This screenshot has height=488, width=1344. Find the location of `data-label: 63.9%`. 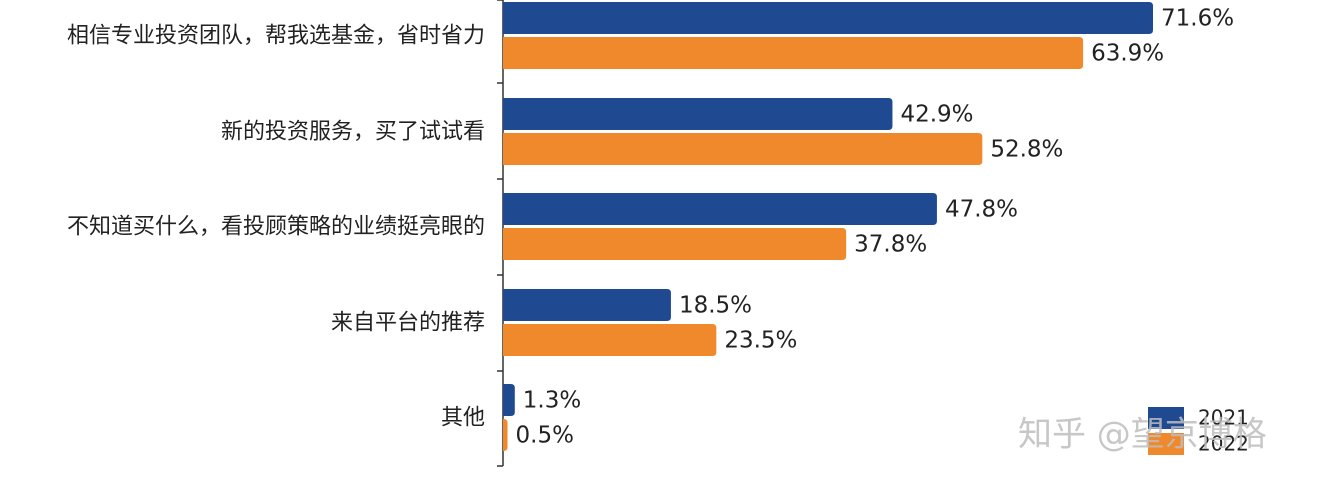

data-label: 63.9% is located at coordinates (1127, 54).